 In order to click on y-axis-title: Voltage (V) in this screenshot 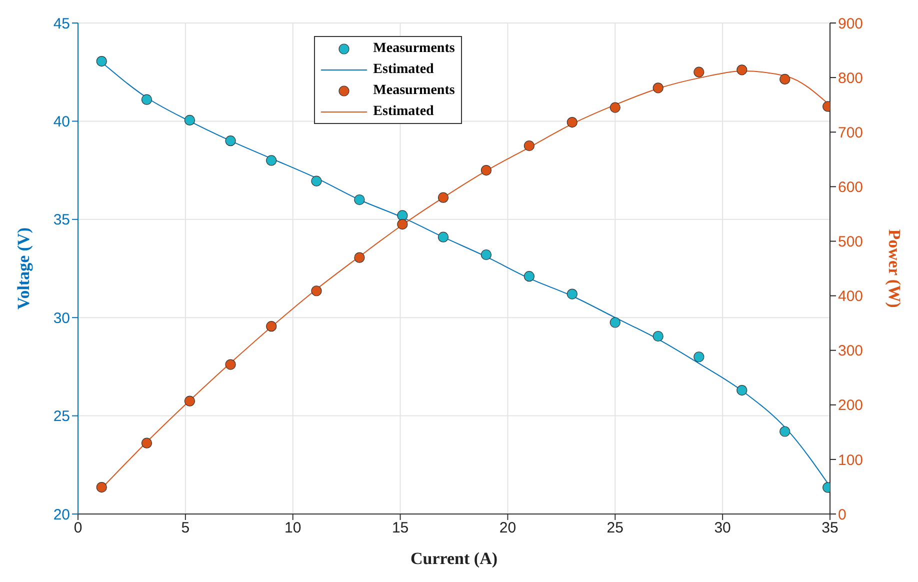, I will do `click(24, 269)`.